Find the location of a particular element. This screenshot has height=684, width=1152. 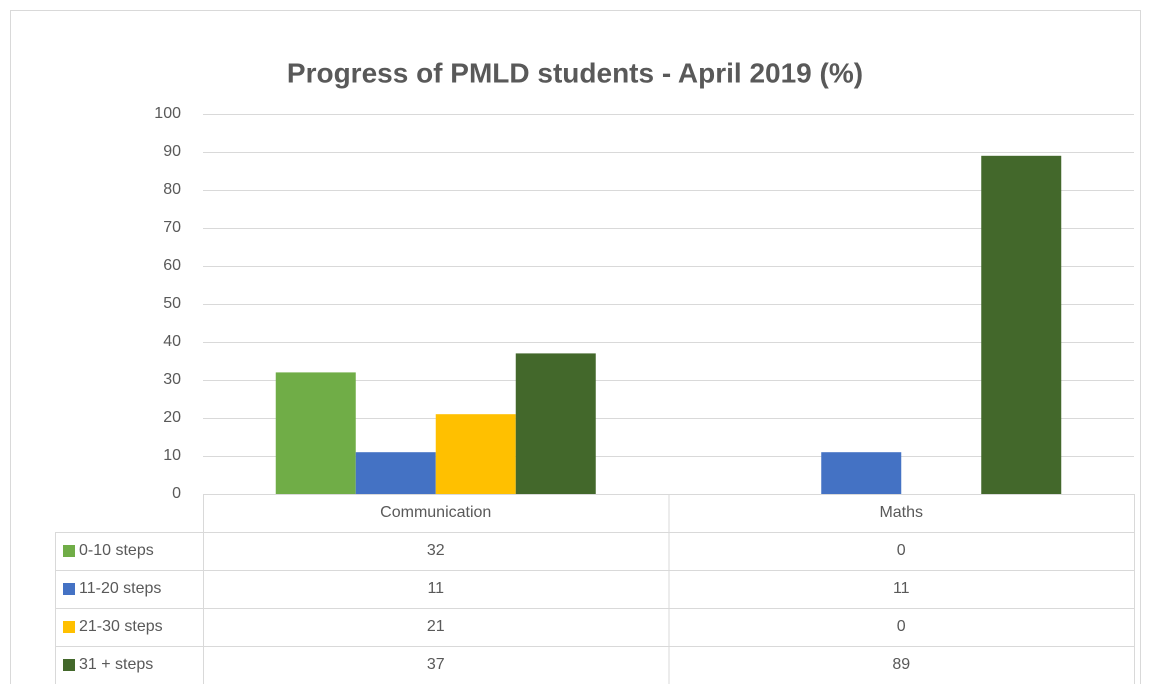

y-tick-label: 20 is located at coordinates (172, 417).